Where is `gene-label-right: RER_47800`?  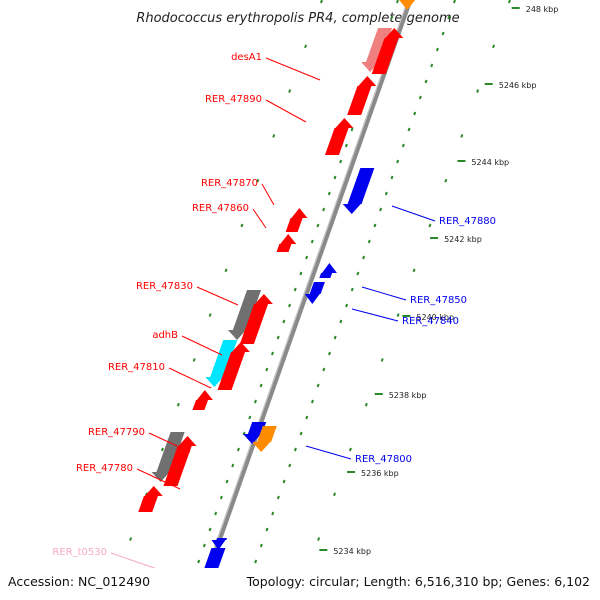
gene-label-right: RER_47800 is located at coordinates (383, 459).